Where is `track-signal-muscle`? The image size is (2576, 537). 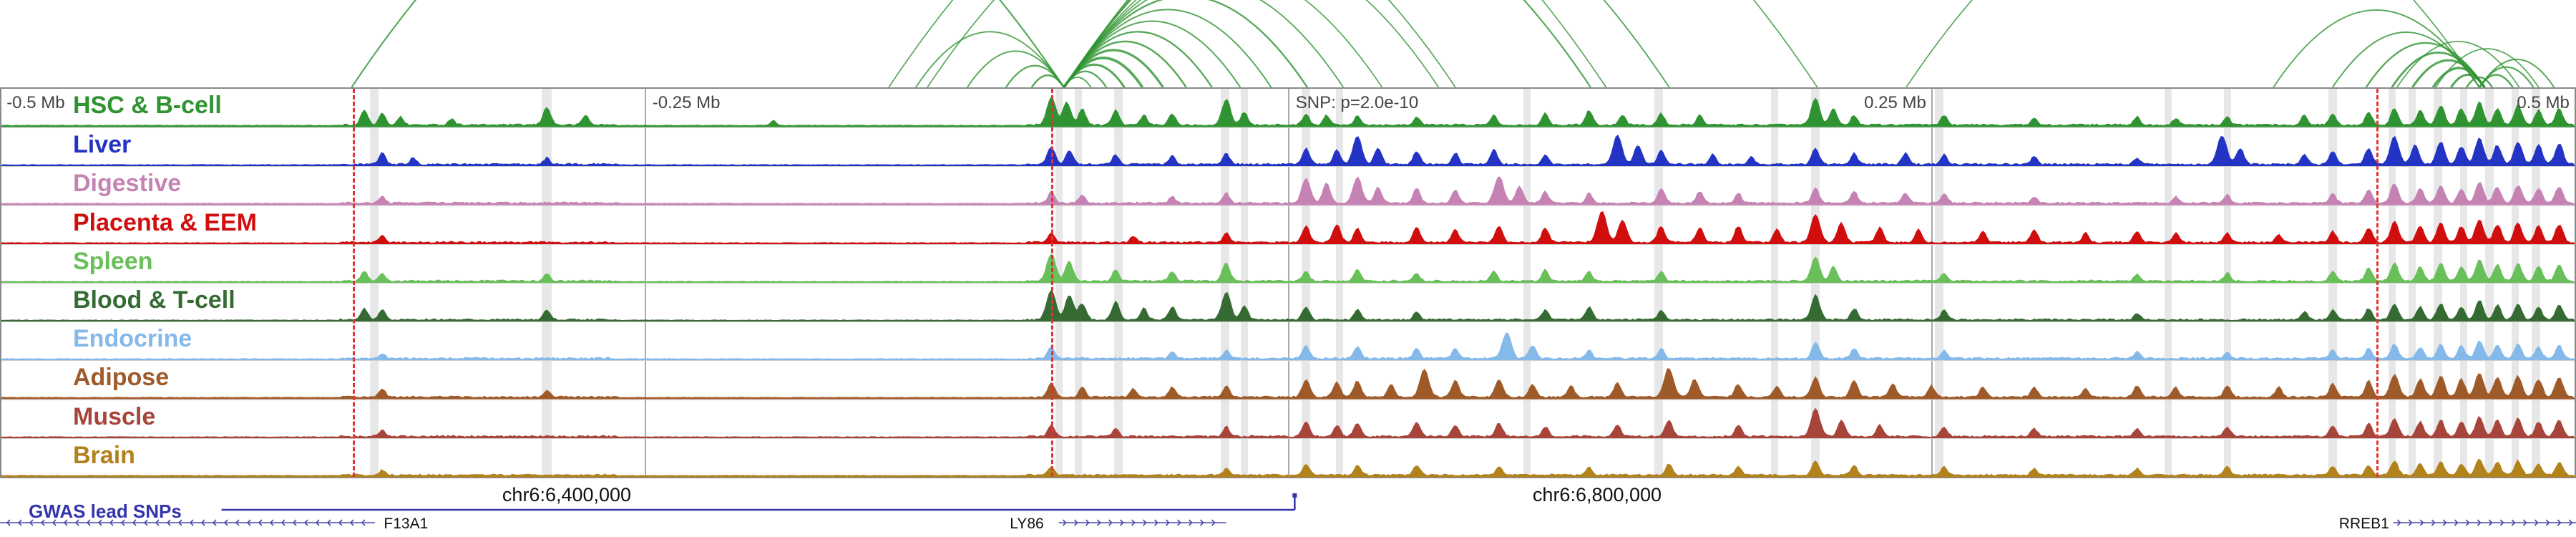 track-signal-muscle is located at coordinates (1288, 419).